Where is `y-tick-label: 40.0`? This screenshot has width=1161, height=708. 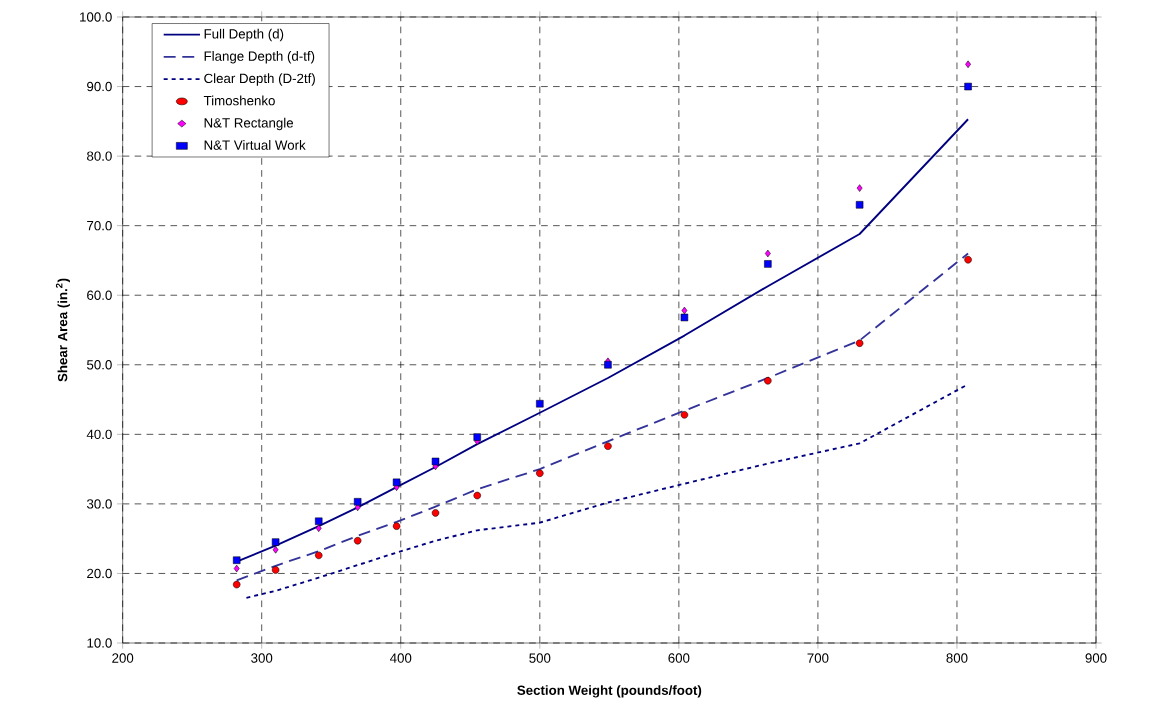
y-tick-label: 40.0 is located at coordinates (99, 434).